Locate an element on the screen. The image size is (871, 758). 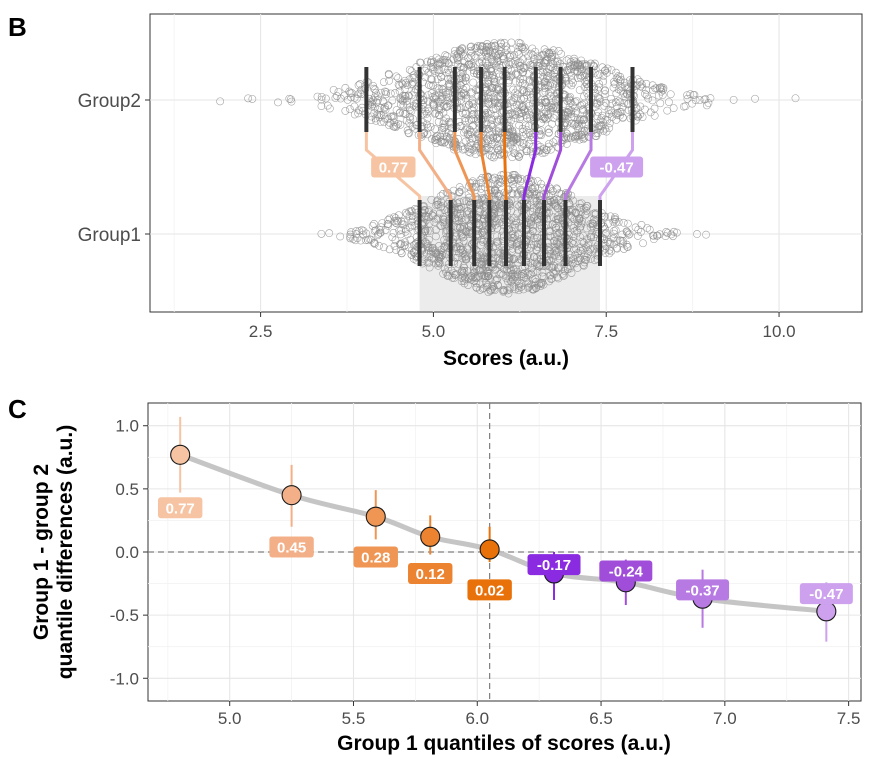
c-label-1: 0.77 is located at coordinates (180, 508).